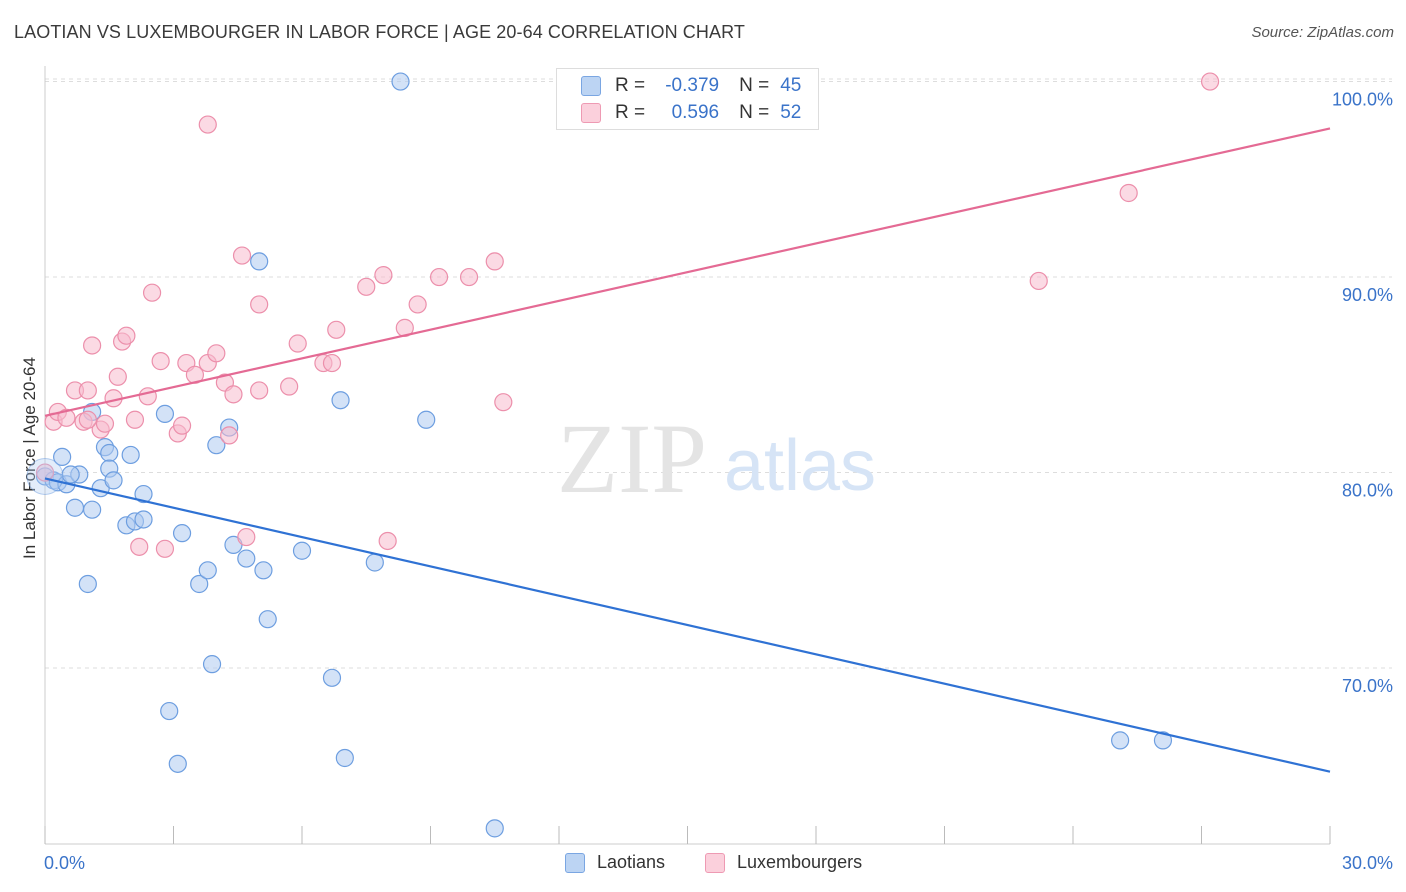 The image size is (1406, 892). Describe the element at coordinates (1367, 863) in the screenshot. I see `x-tick-label: 30.0%` at that location.